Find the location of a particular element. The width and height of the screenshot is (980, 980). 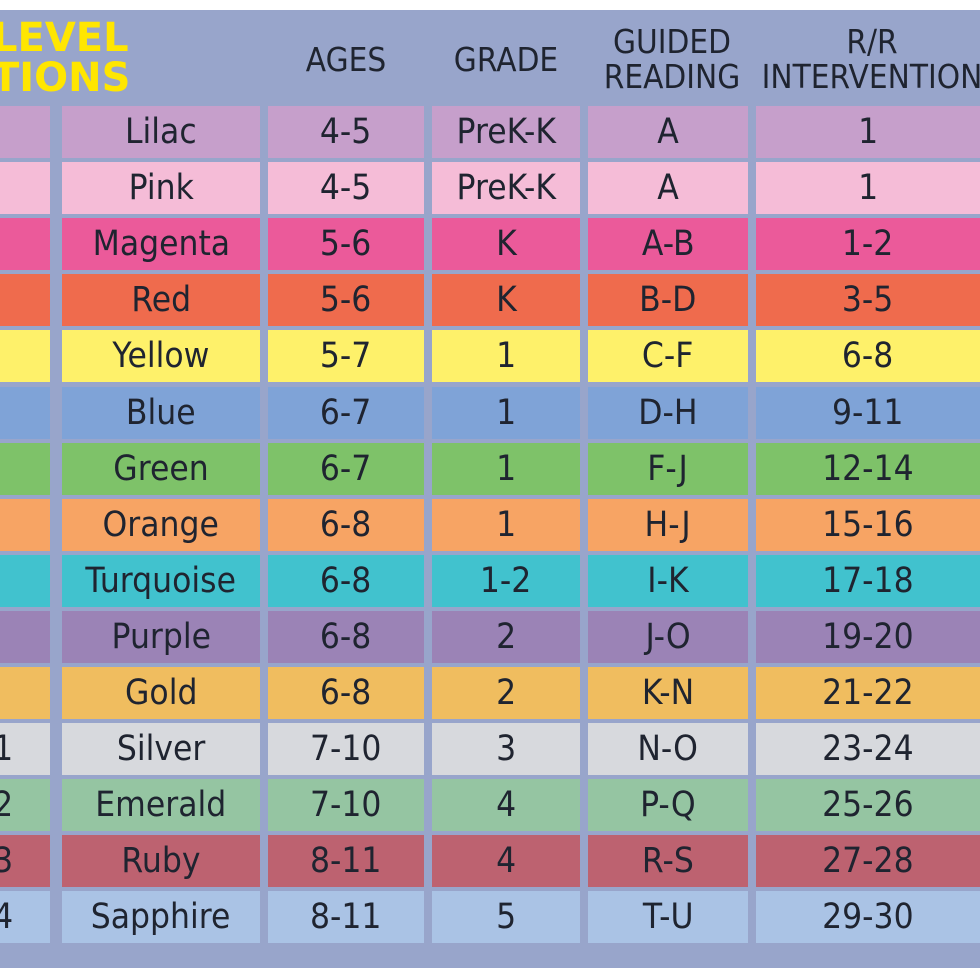

color-name-cell: Gold is located at coordinates (161, 693).